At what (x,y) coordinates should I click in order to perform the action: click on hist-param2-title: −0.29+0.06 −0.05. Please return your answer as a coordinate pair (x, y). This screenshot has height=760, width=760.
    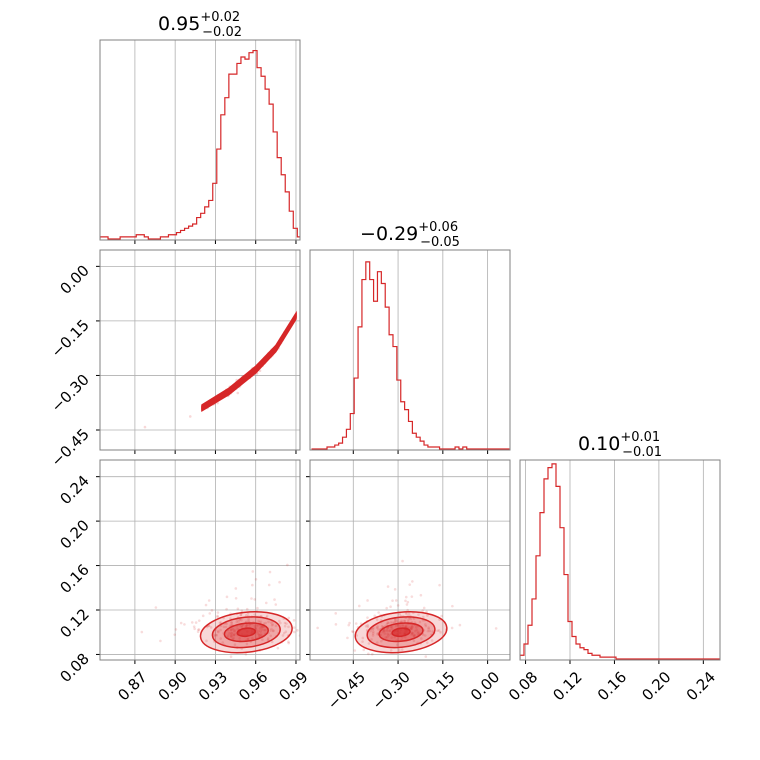
    Looking at the image, I should click on (410, 235).